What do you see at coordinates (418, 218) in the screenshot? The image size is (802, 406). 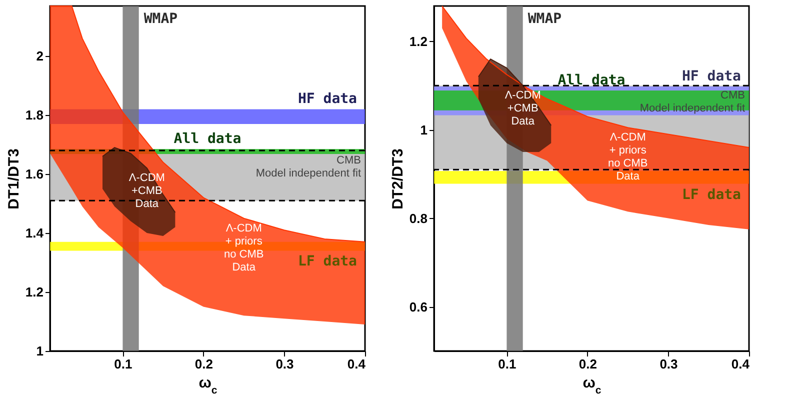 I see `y-tick-label: 0.8` at bounding box center [418, 218].